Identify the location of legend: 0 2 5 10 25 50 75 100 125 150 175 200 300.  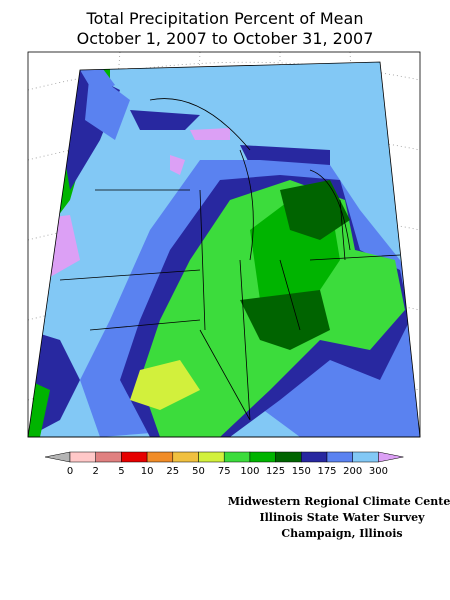
(224, 464).